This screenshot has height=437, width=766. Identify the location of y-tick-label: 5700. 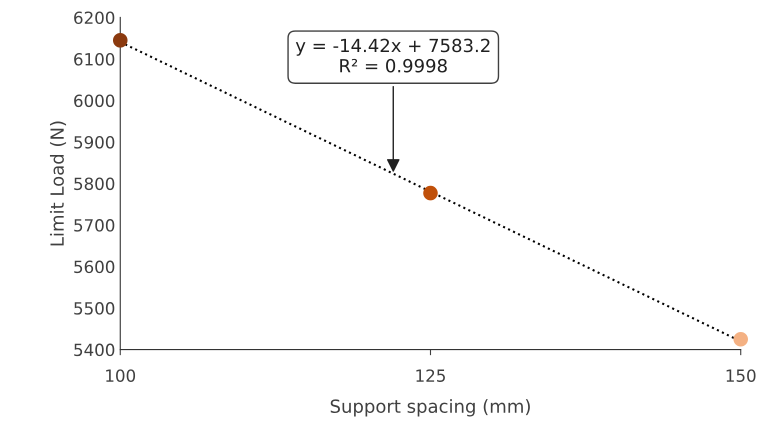
(94, 225).